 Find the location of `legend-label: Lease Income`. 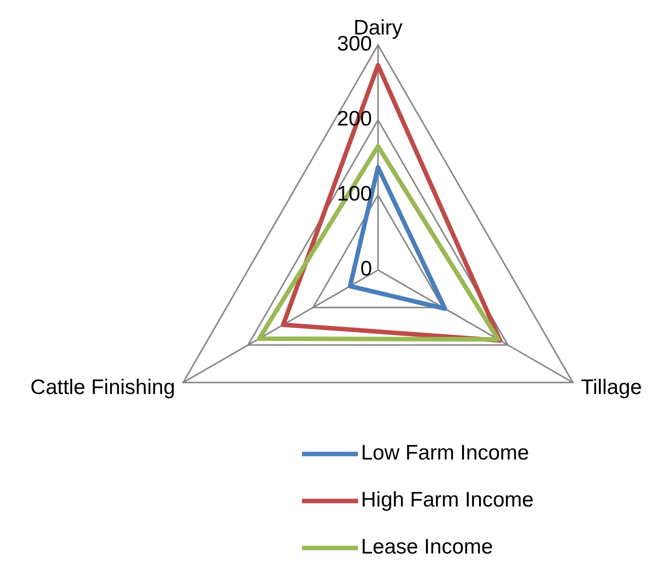

legend-label: Lease Income is located at coordinates (427, 547).